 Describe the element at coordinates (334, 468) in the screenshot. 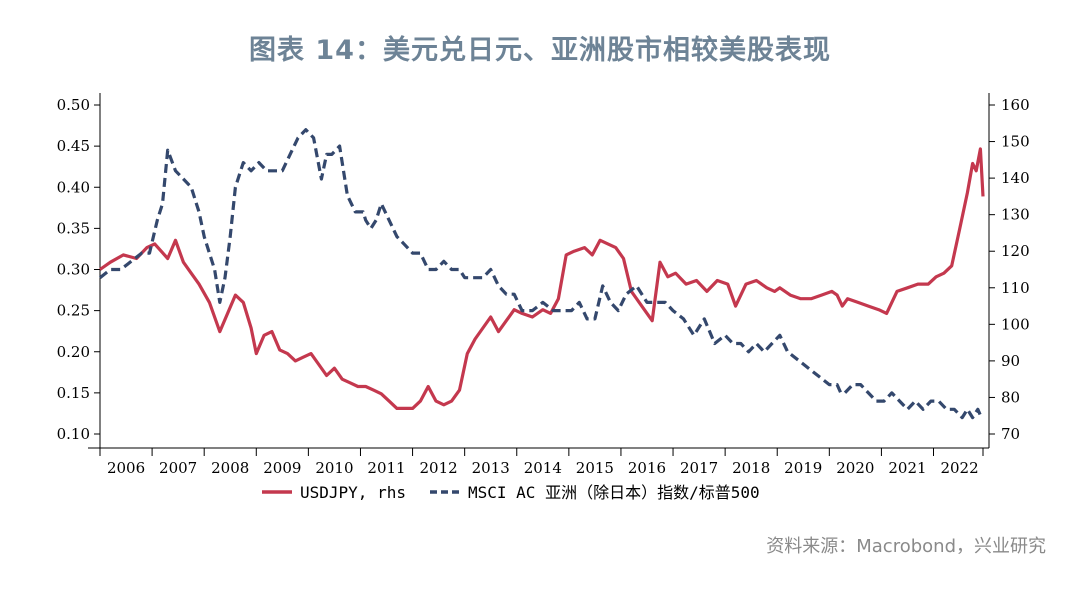

I see `x-axis-tick-label: 2010` at that location.